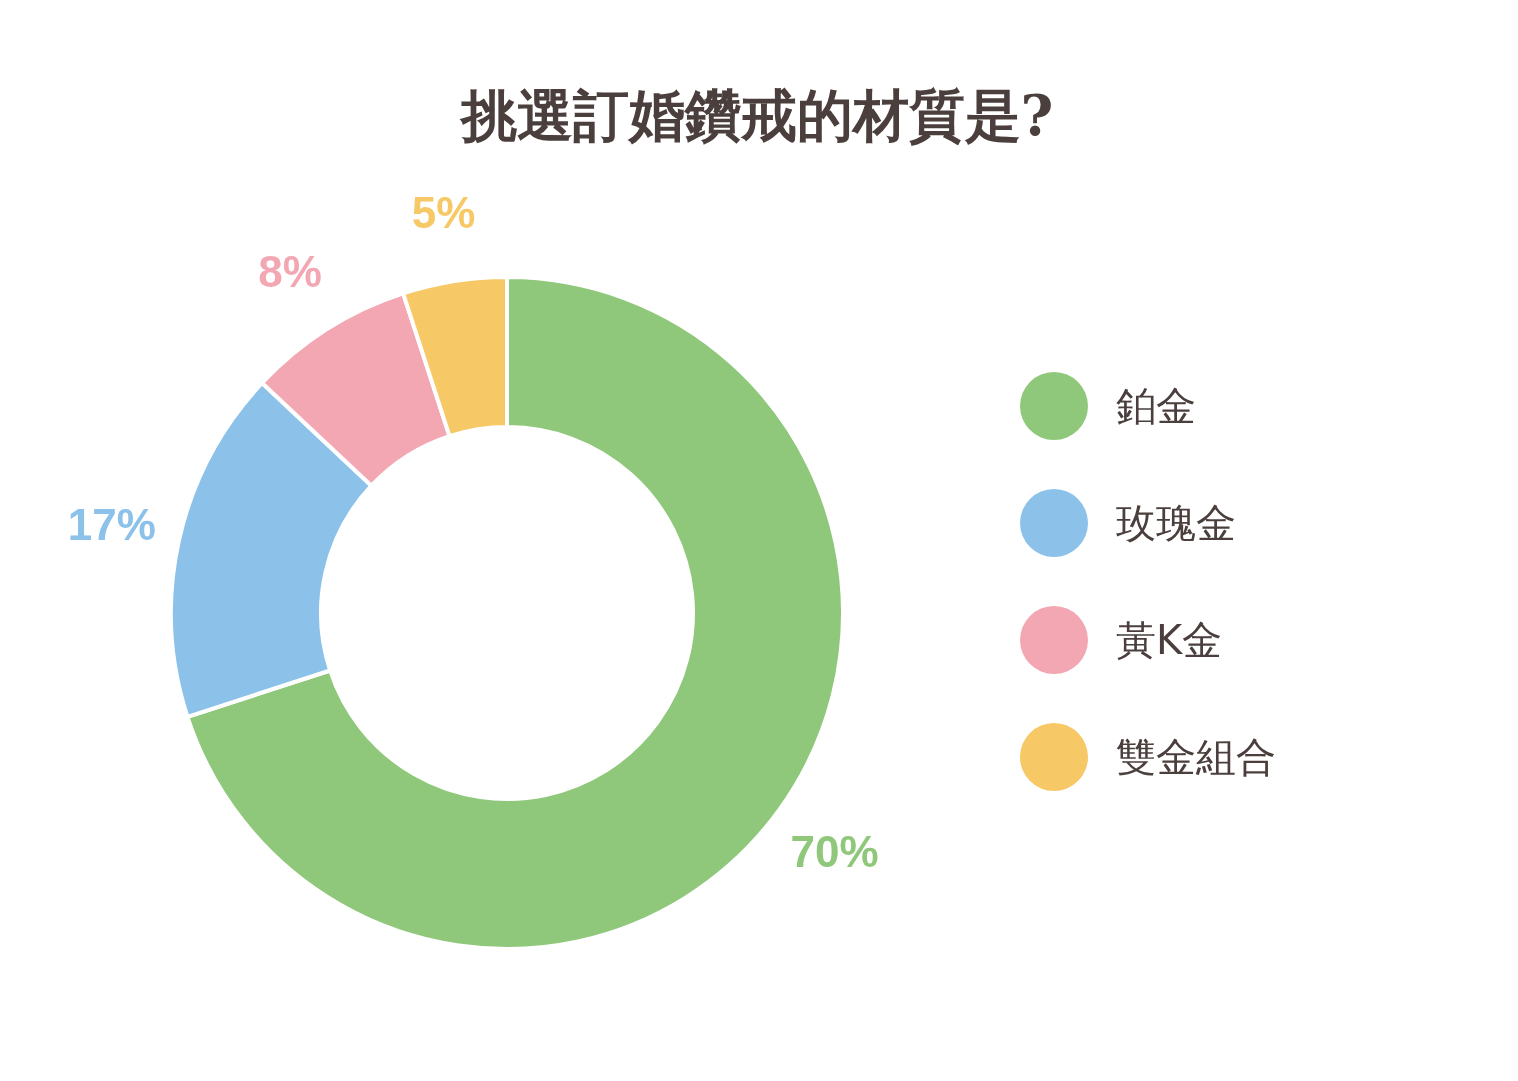 The width and height of the screenshot is (1518, 1081). Describe the element at coordinates (1196, 757) in the screenshot. I see `legend-label: 雙金組合` at that location.